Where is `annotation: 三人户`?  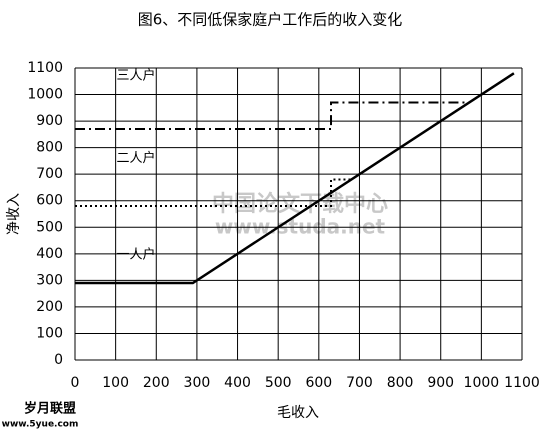
annotation: 三人户 is located at coordinates (135, 75).